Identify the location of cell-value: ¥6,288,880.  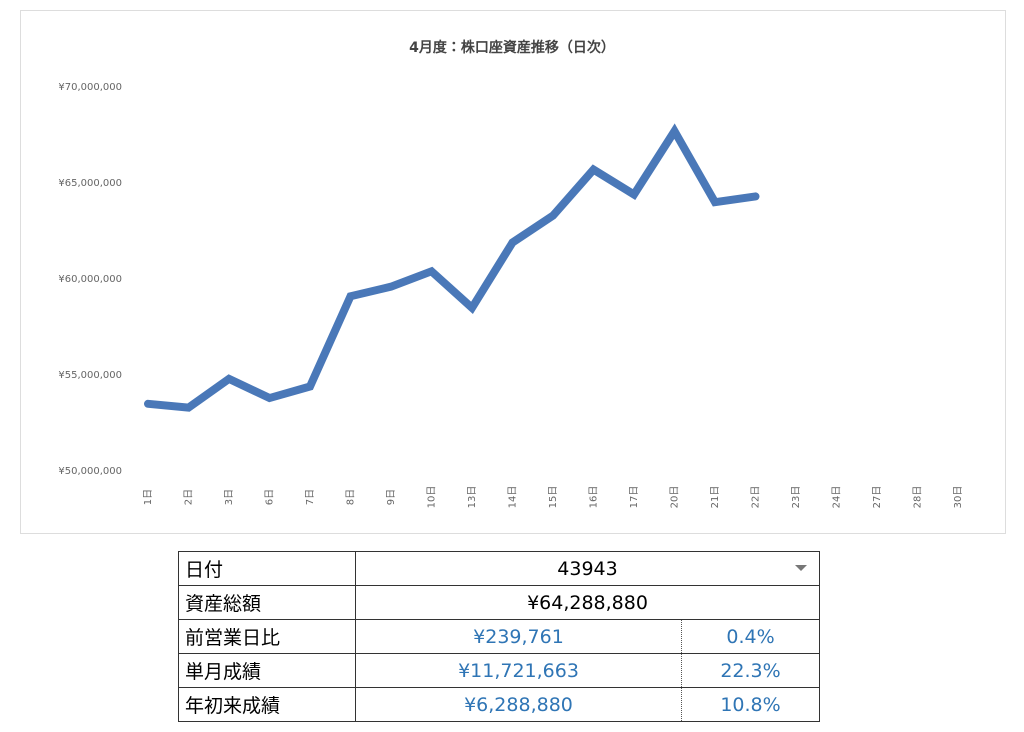
(518, 704).